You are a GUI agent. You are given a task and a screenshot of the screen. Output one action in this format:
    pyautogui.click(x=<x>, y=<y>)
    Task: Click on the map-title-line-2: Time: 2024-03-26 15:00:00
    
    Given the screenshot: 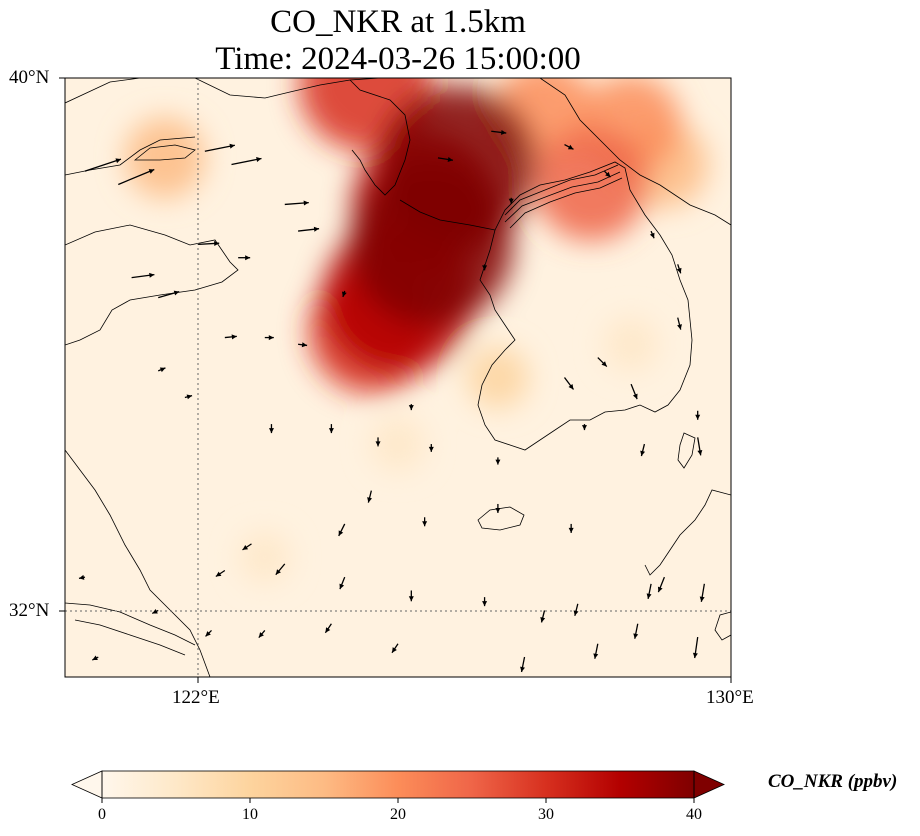 What is the action you would take?
    pyautogui.click(x=398, y=59)
    